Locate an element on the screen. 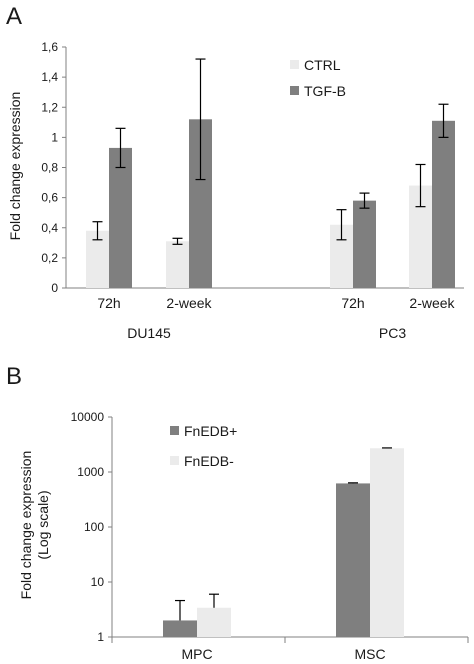 The height and width of the screenshot is (664, 474). panel-b-y-ticks: 1 10 100 1000 10000 is located at coordinates (91, 527).